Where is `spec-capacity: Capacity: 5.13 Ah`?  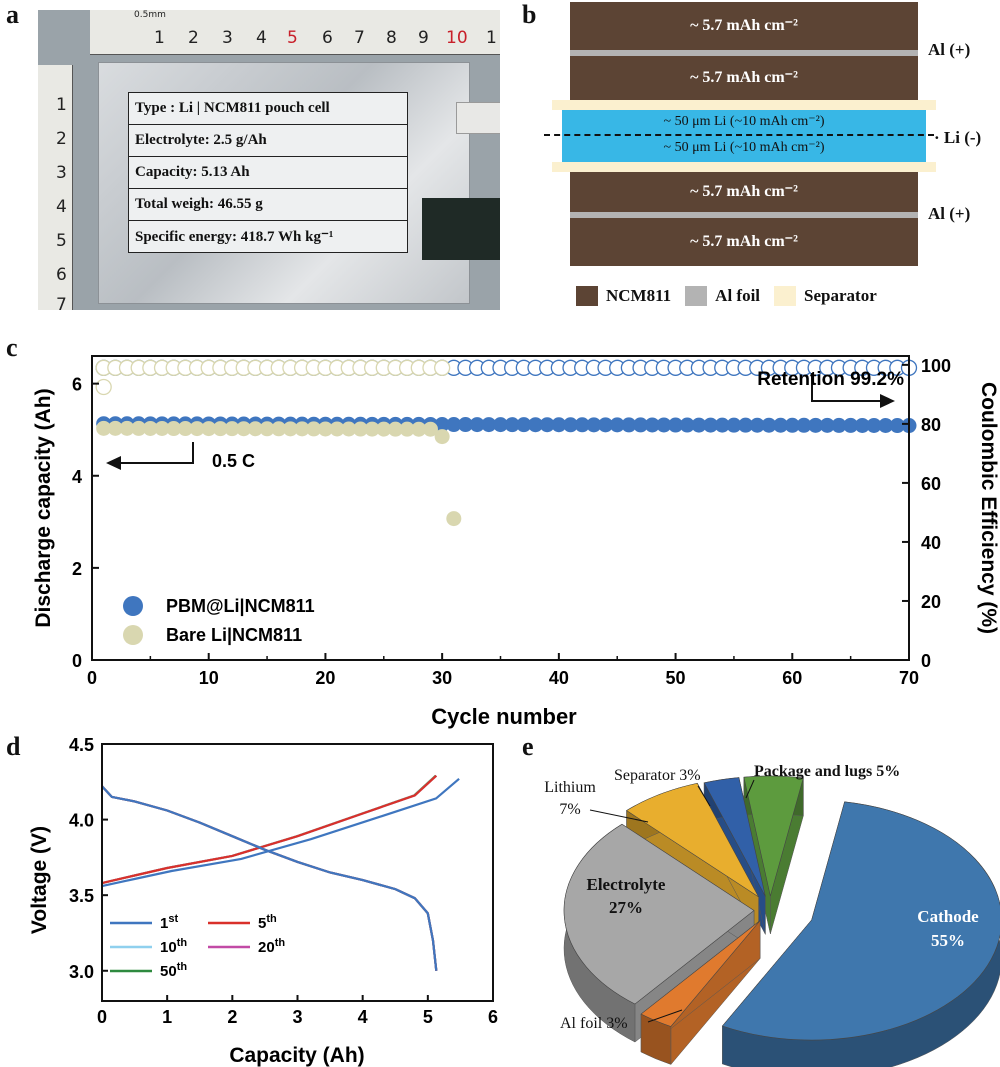
spec-capacity: Capacity: 5.13 Ah is located at coordinates (268, 172).